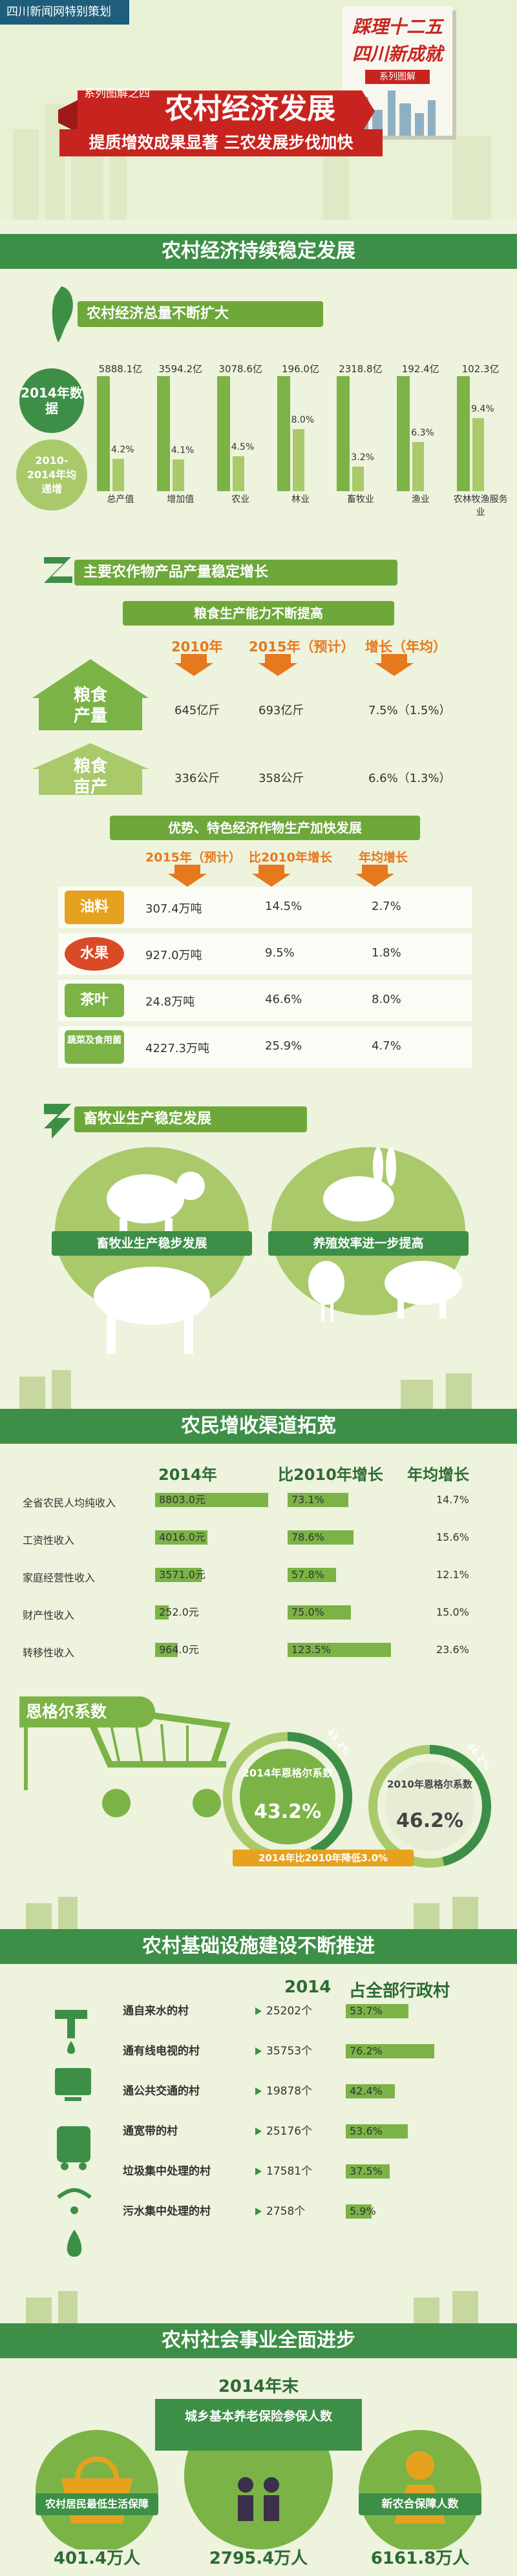 The height and width of the screenshot is (2576, 517). I want to click on income-value: 3571.0元, so click(182, 1574).